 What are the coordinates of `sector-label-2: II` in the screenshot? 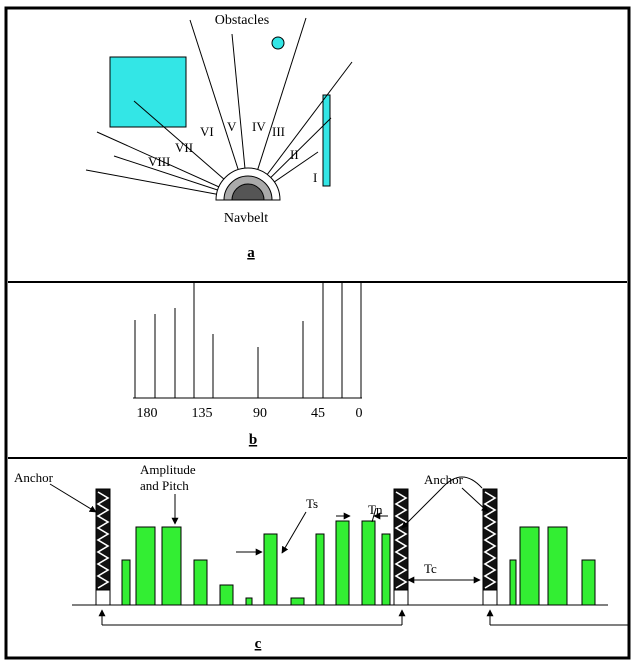 It's located at (294, 154).